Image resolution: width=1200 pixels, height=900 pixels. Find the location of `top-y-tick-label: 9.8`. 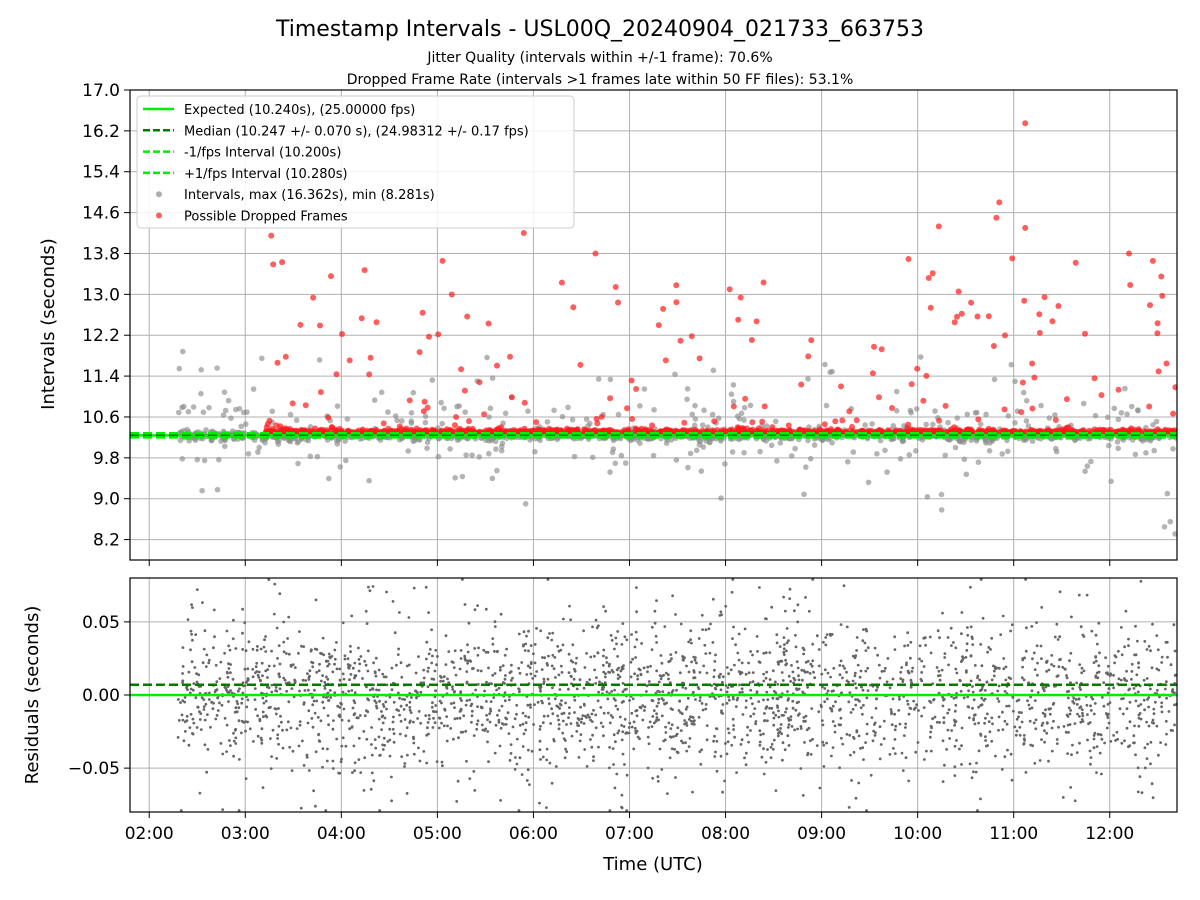

top-y-tick-label: 9.8 is located at coordinates (106, 459).